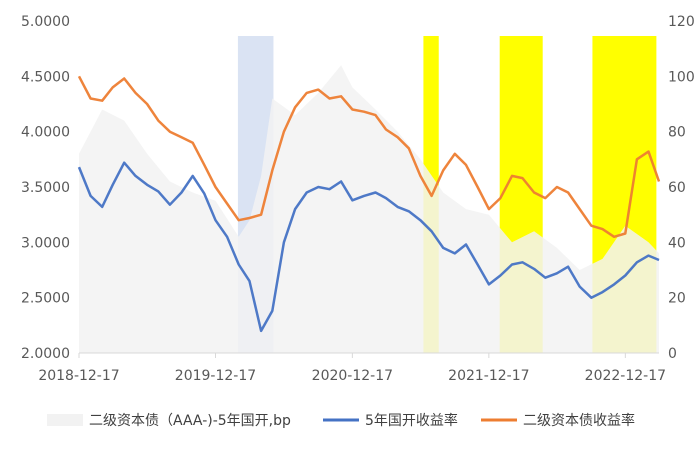 The height and width of the screenshot is (449, 700). I want to click on y-right-tick-label: 80, so click(677, 133).